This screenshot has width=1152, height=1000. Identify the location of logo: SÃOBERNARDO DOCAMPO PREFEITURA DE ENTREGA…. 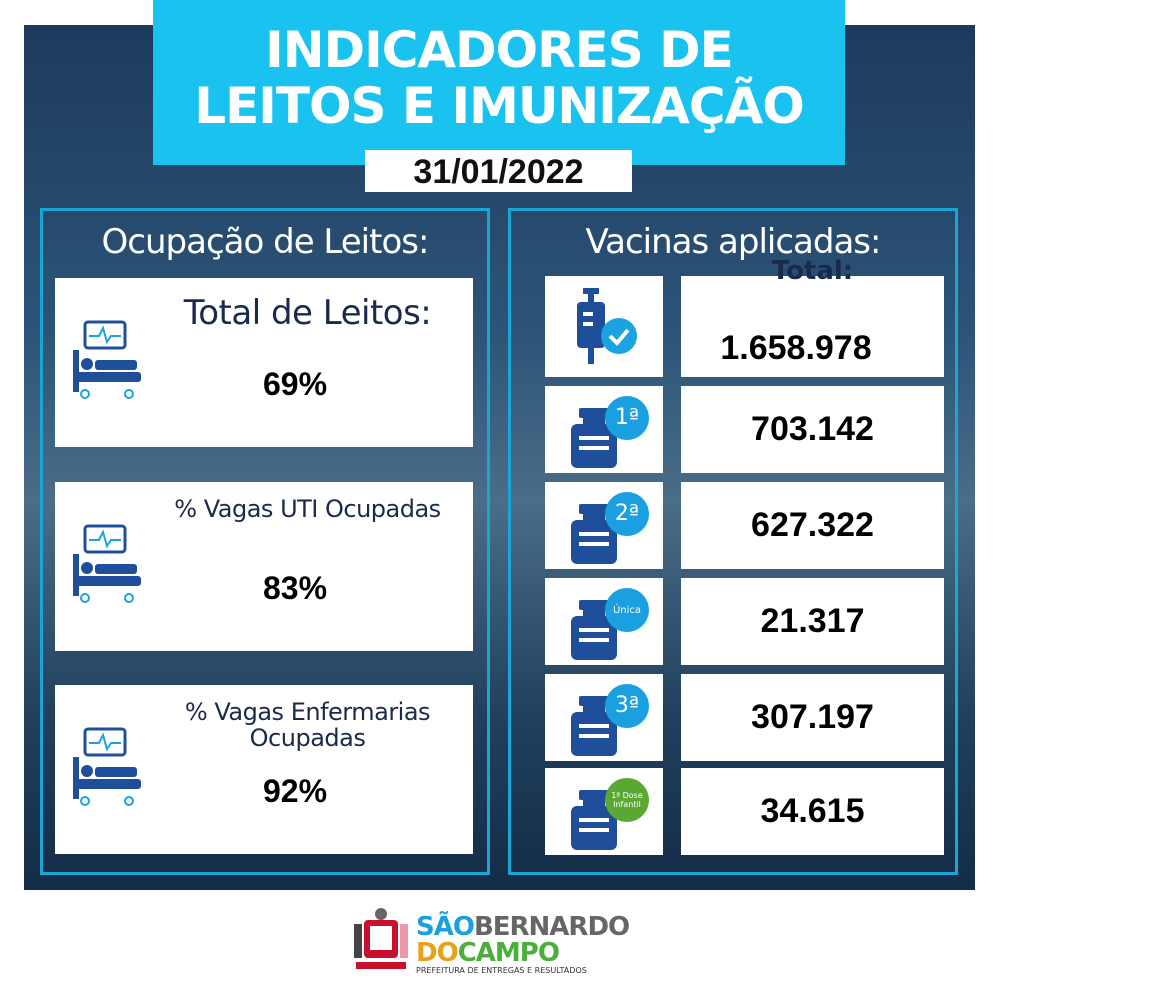
(490, 941).